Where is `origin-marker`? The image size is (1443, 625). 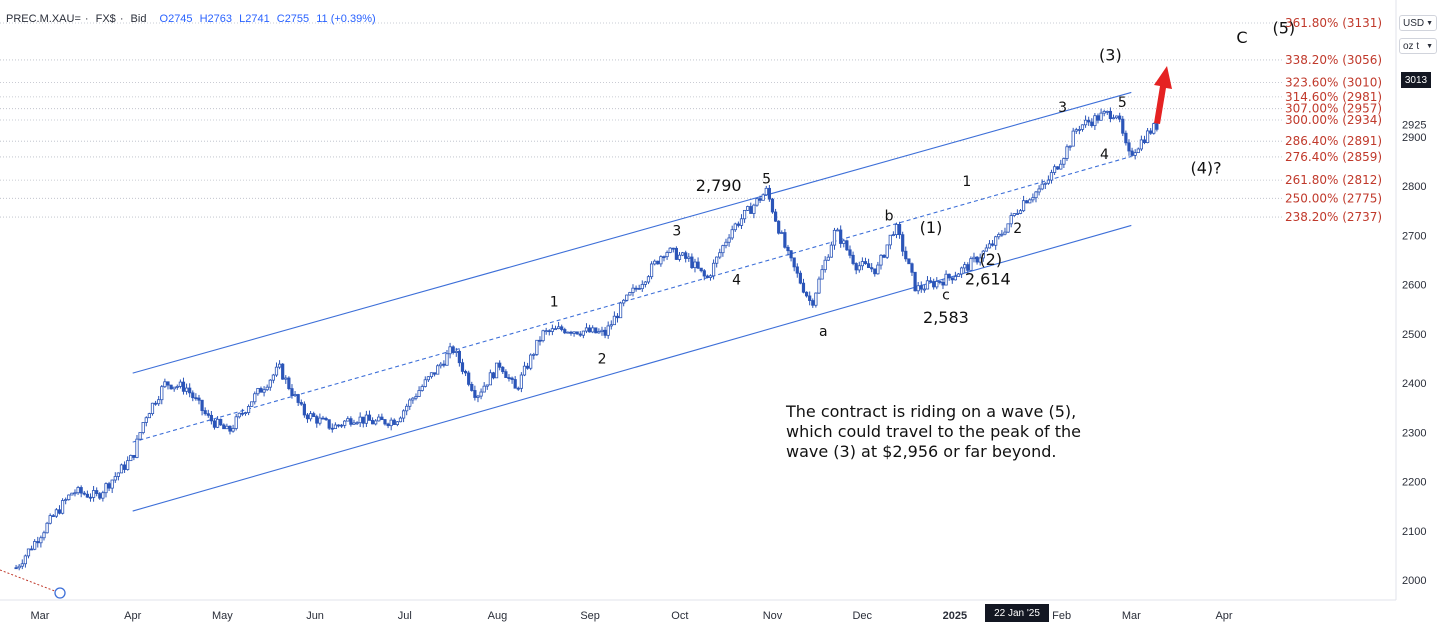 origin-marker is located at coordinates (33, 584).